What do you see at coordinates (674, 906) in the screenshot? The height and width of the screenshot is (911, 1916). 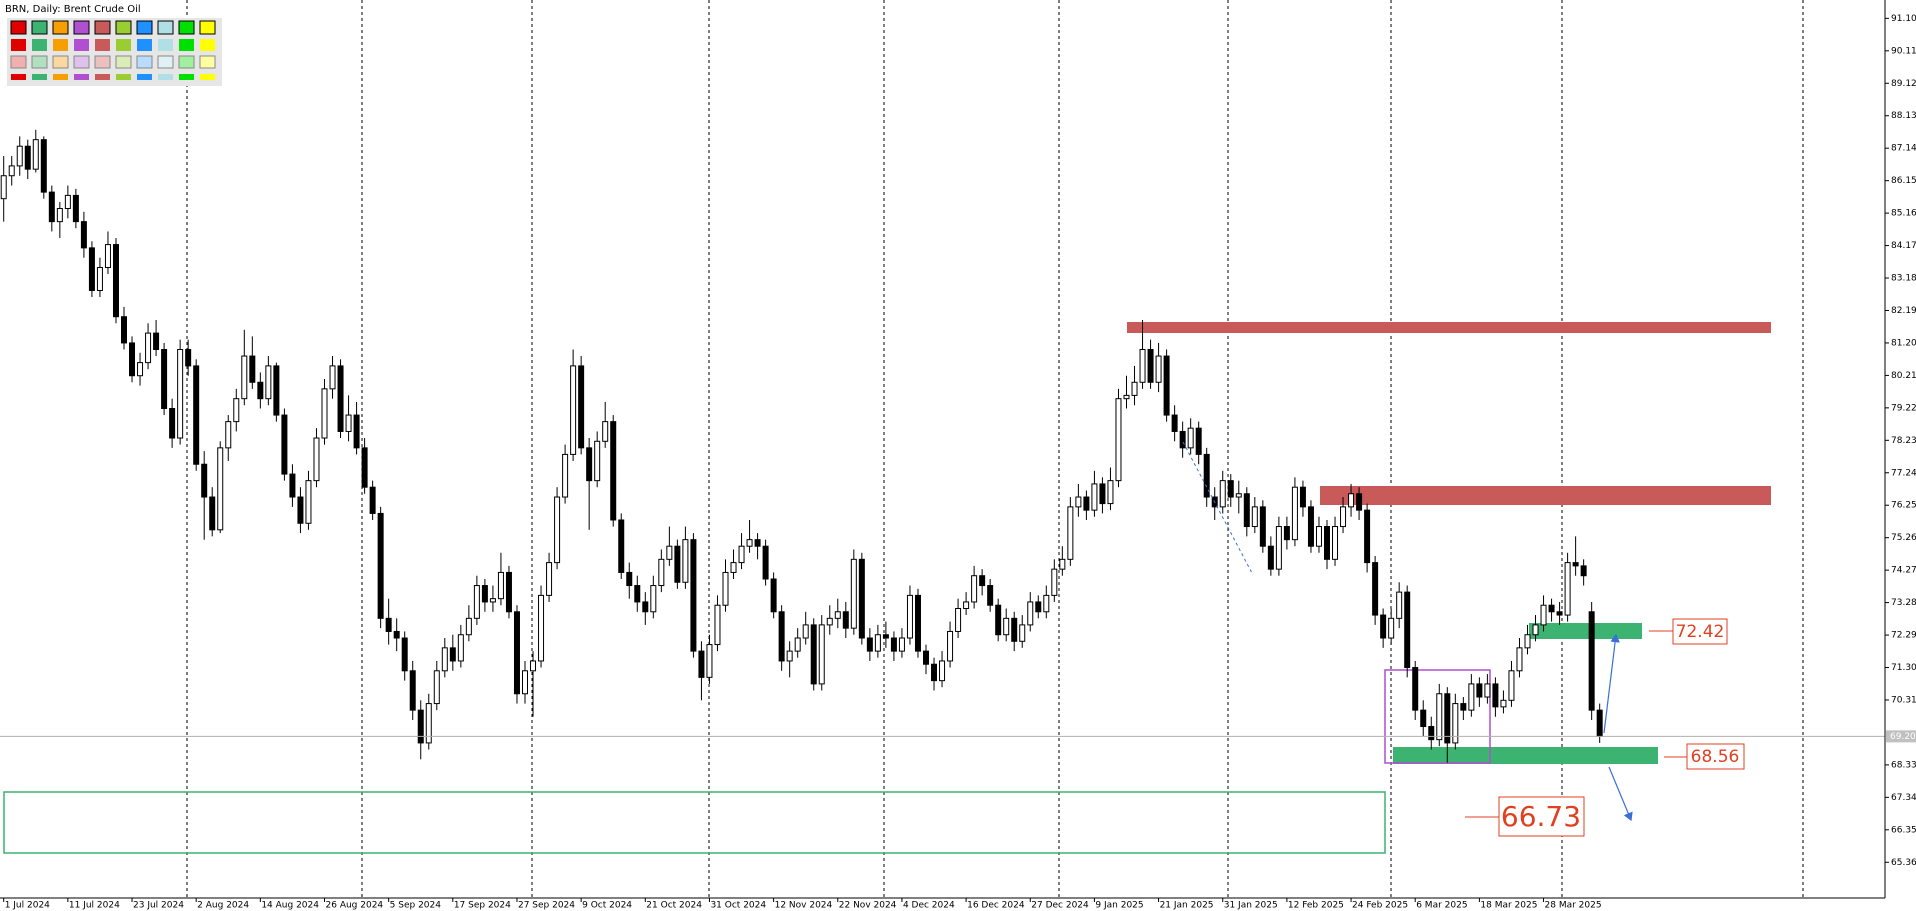 I see `x-tick-label: 21 Oct 2024` at bounding box center [674, 906].